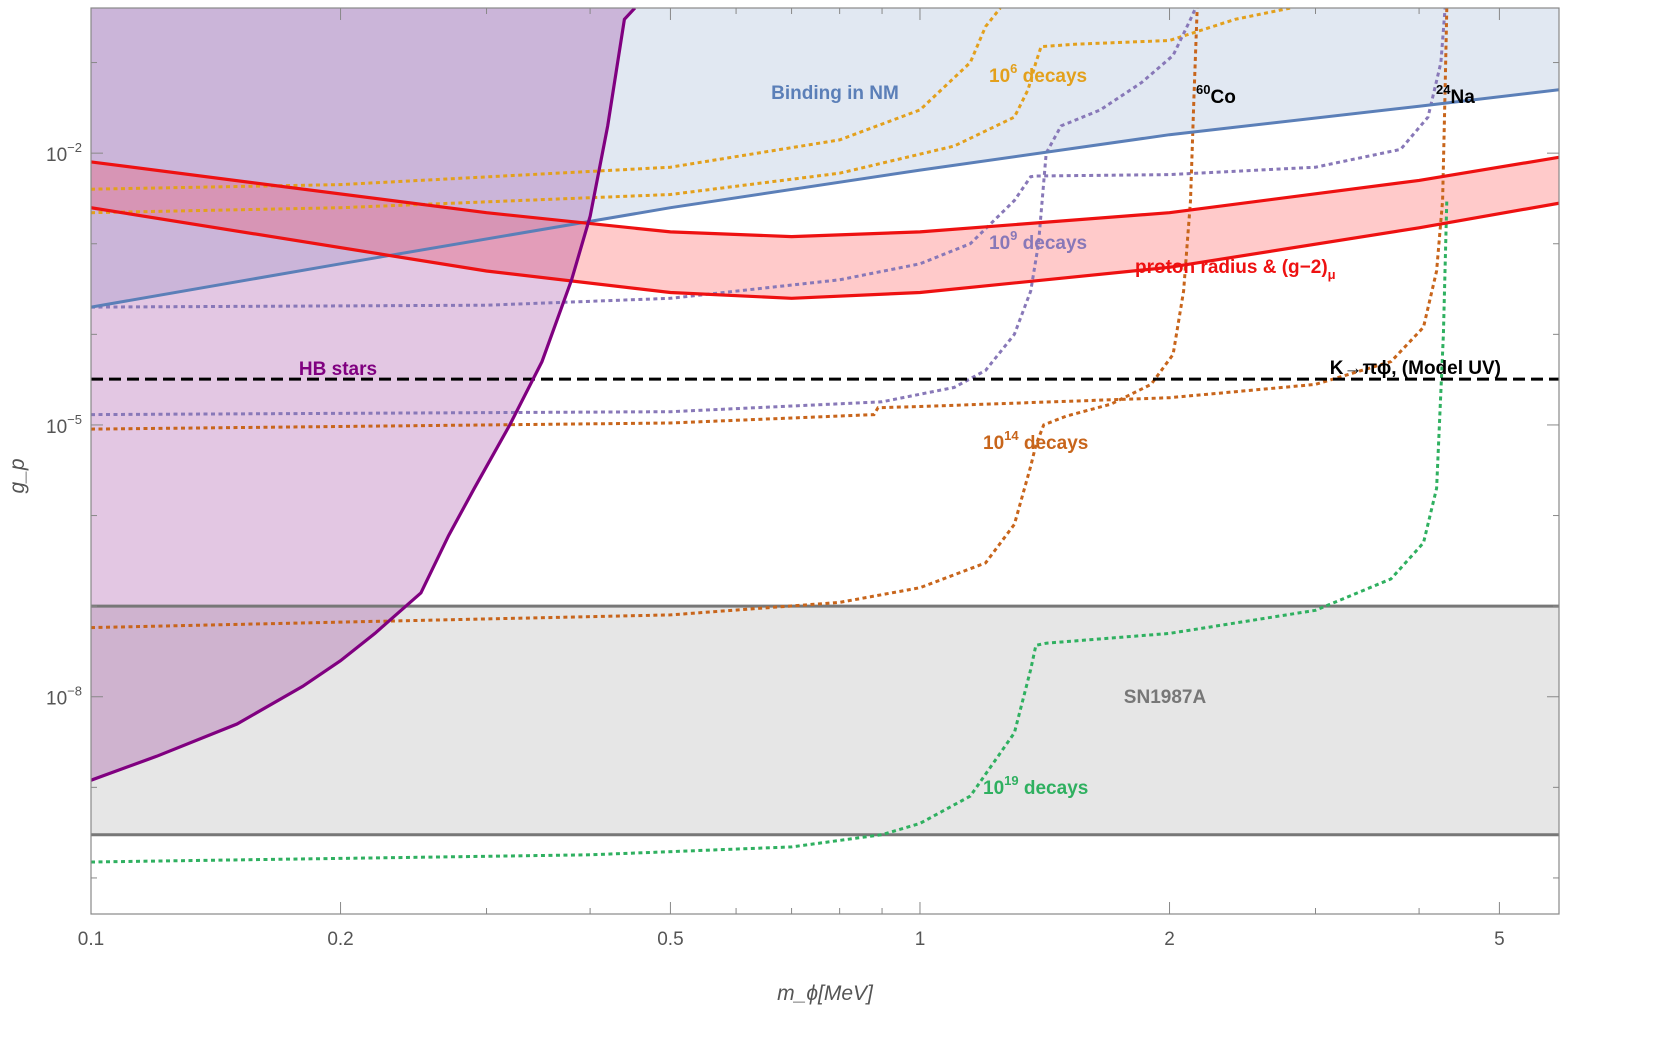 Image resolution: width=1661 pixels, height=1048 pixels. What do you see at coordinates (1499, 939) in the screenshot?
I see `x-tick-label: 5` at bounding box center [1499, 939].